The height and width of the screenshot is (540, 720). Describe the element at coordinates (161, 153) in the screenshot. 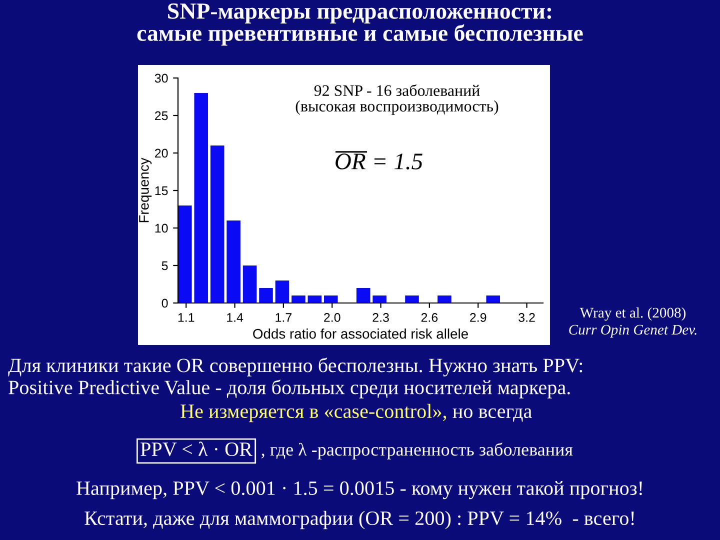

I see `y-tick-label: 20` at that location.